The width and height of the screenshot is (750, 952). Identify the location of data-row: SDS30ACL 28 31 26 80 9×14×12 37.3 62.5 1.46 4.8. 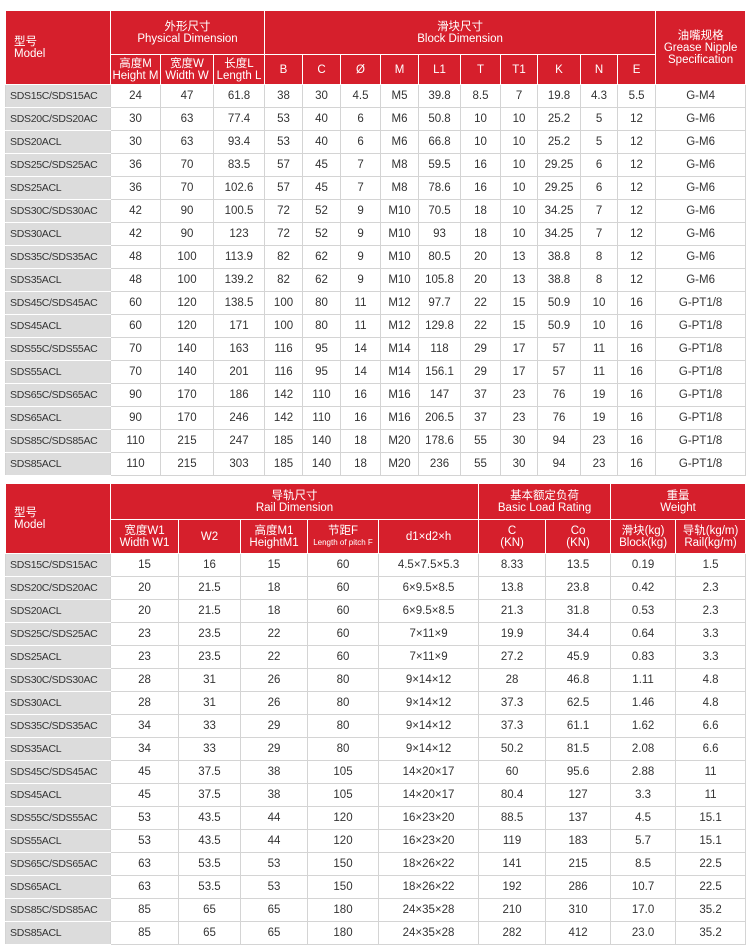
(376, 703).